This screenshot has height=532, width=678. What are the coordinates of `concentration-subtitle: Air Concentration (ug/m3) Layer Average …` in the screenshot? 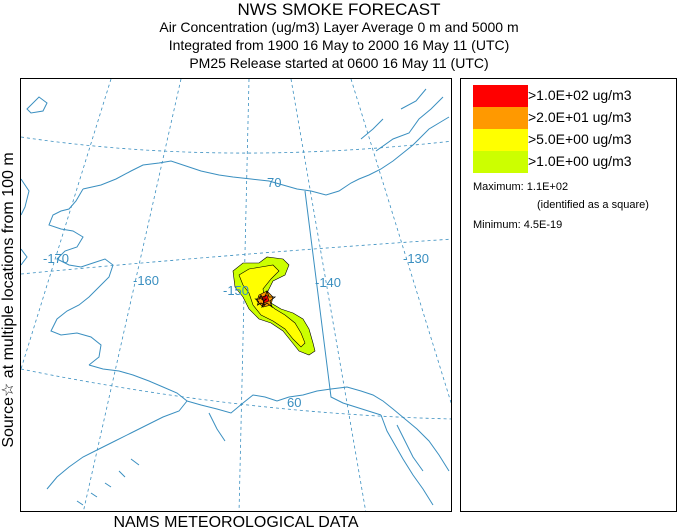 It's located at (339, 27).